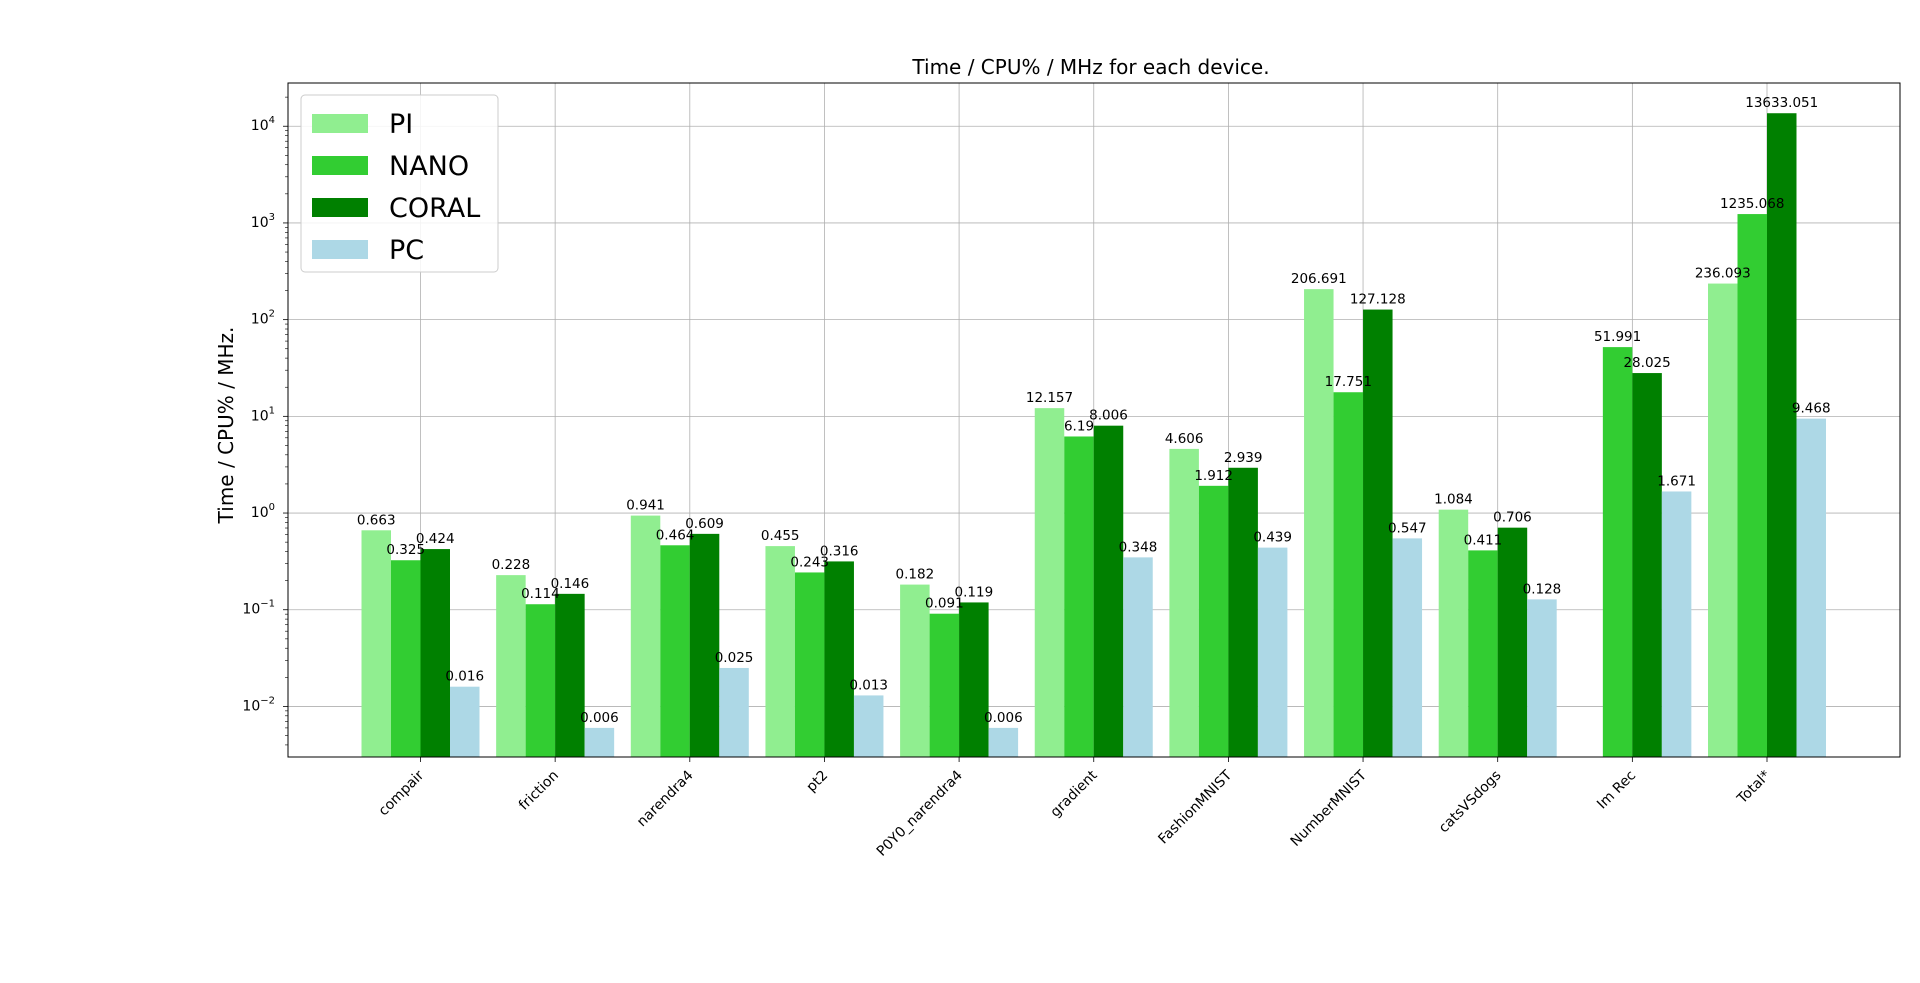 Image resolution: width=1920 pixels, height=983 pixels. What do you see at coordinates (645, 636) in the screenshot?
I see `bar-pi-narendra4` at bounding box center [645, 636].